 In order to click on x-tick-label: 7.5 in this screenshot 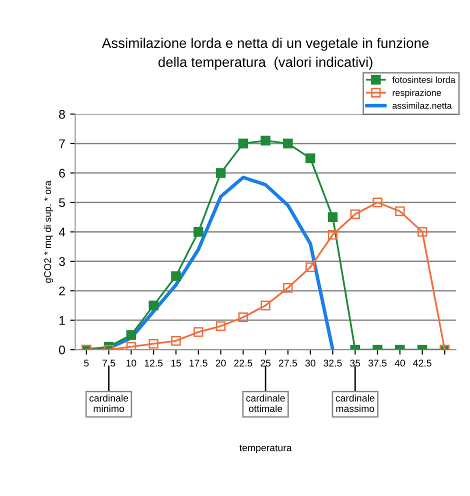, I will do `click(109, 363)`.